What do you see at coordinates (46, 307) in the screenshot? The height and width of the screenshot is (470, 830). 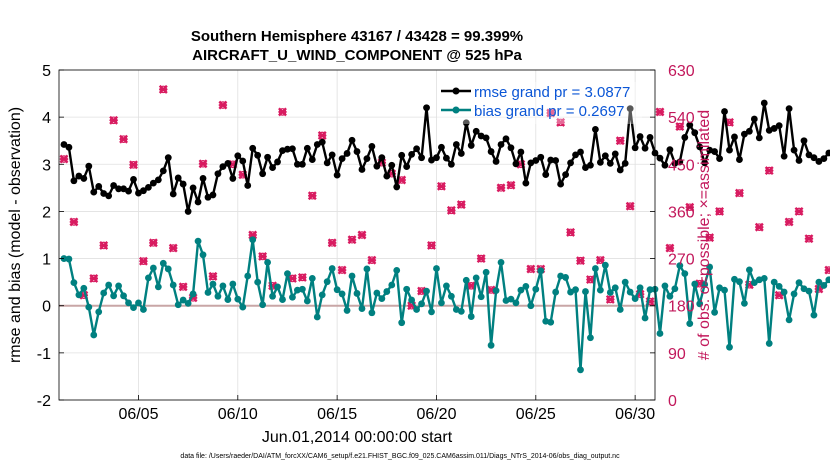 I see `left-tick-label-2: 0` at bounding box center [46, 307].